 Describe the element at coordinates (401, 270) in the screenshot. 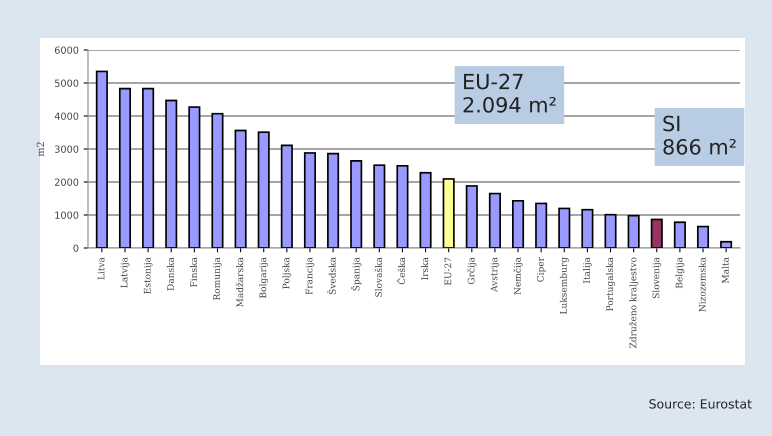

I see `x-tick-label: Češka` at that location.